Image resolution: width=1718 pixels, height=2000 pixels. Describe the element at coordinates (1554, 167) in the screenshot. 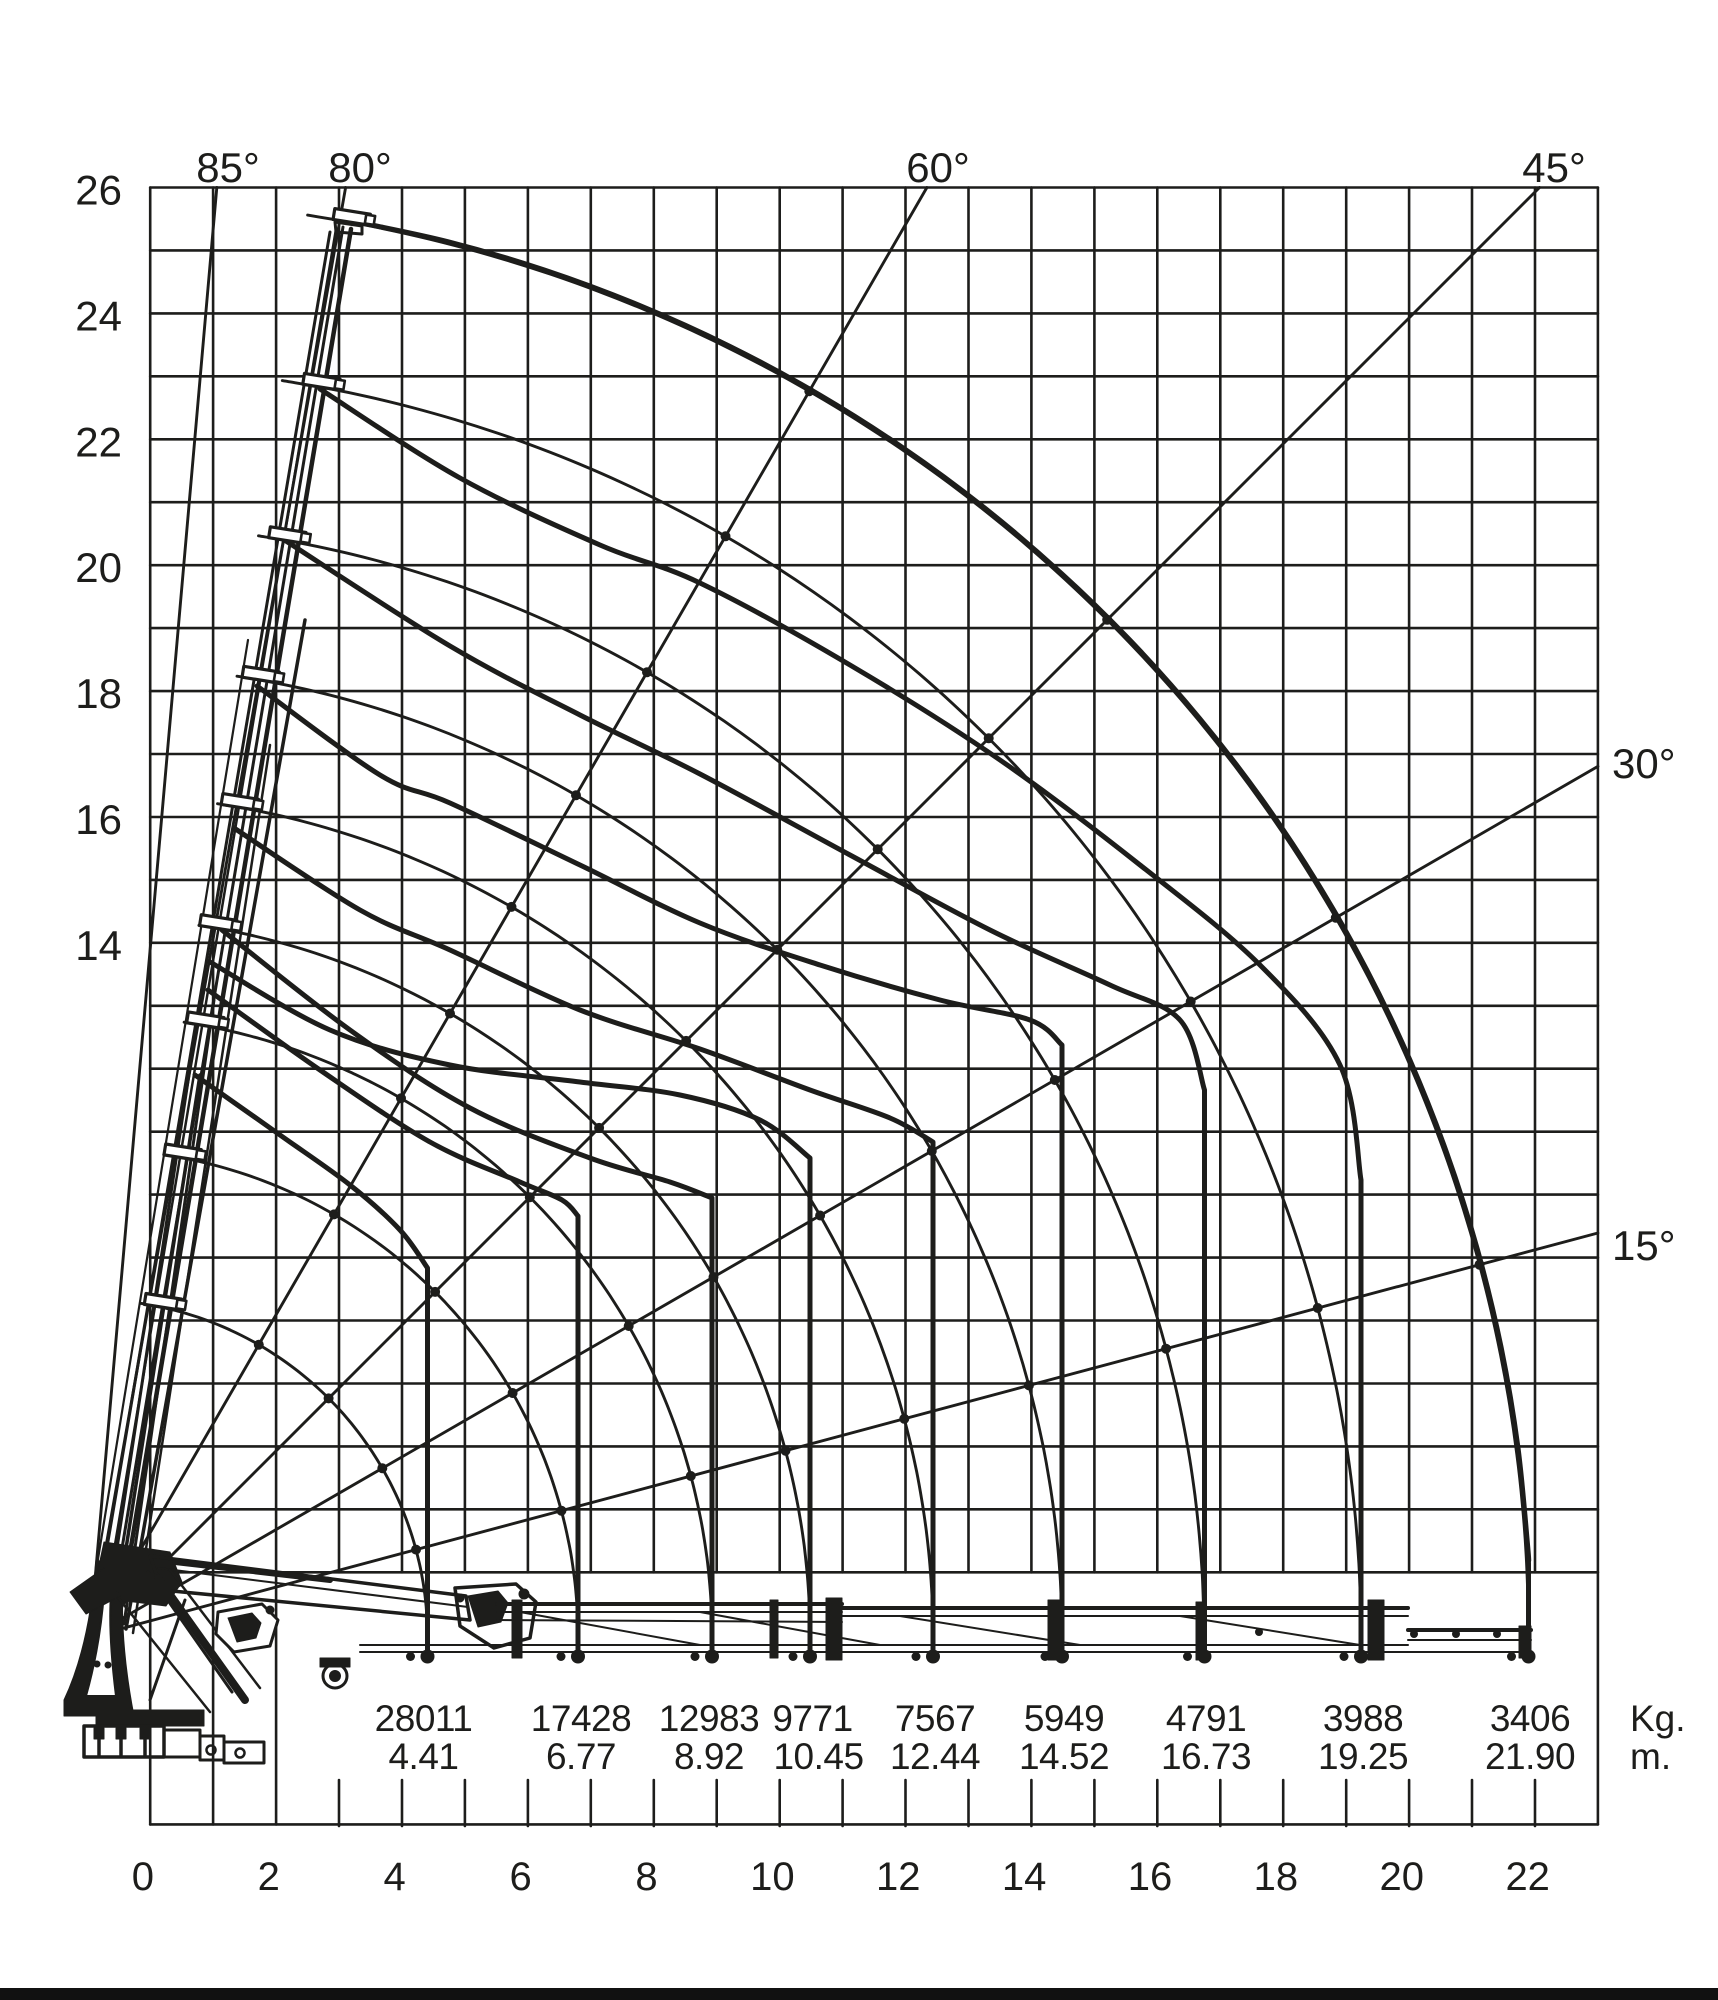

I see `svg-text: 45°` at that location.